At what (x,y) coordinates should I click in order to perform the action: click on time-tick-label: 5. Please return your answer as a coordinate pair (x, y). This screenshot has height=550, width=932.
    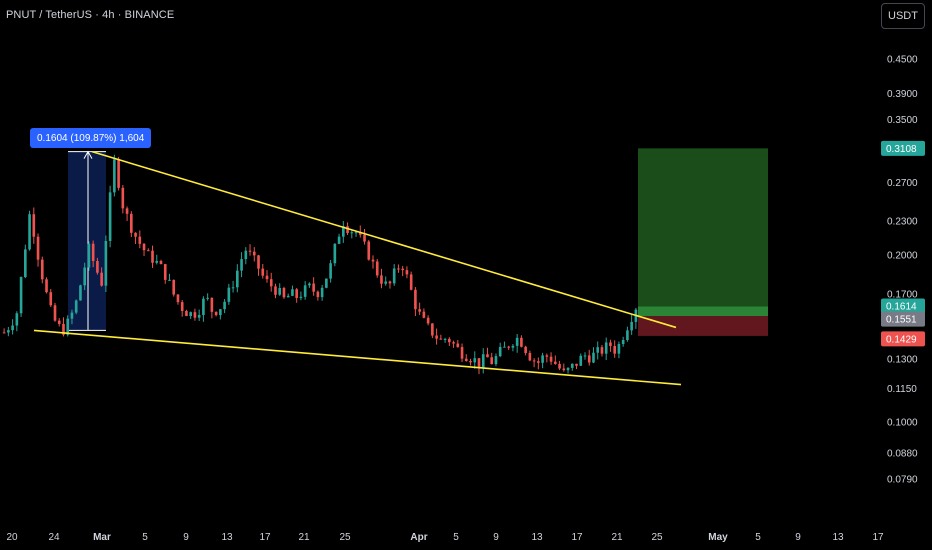
    Looking at the image, I should click on (758, 537).